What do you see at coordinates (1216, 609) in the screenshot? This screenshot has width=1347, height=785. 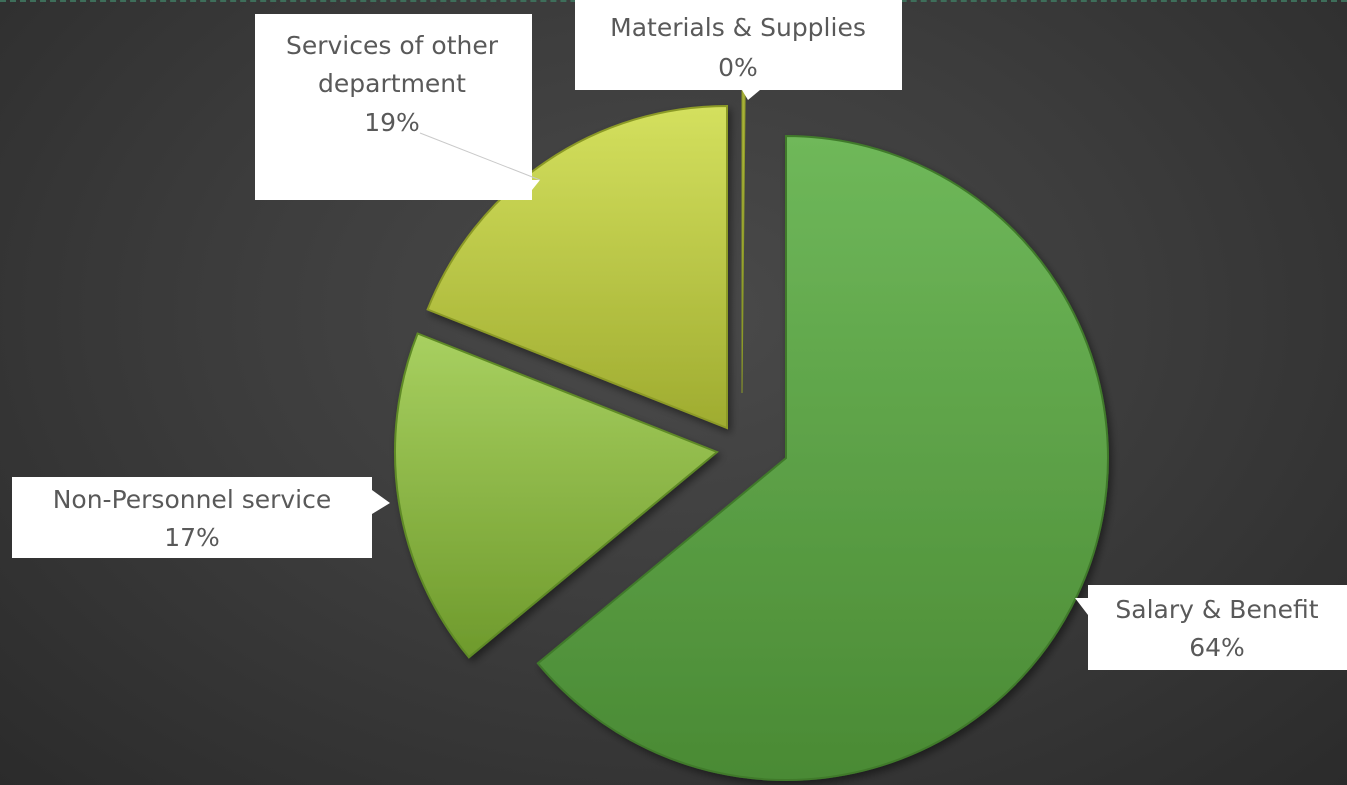 I see `salary-label-name: Salary & Benefit` at bounding box center [1216, 609].